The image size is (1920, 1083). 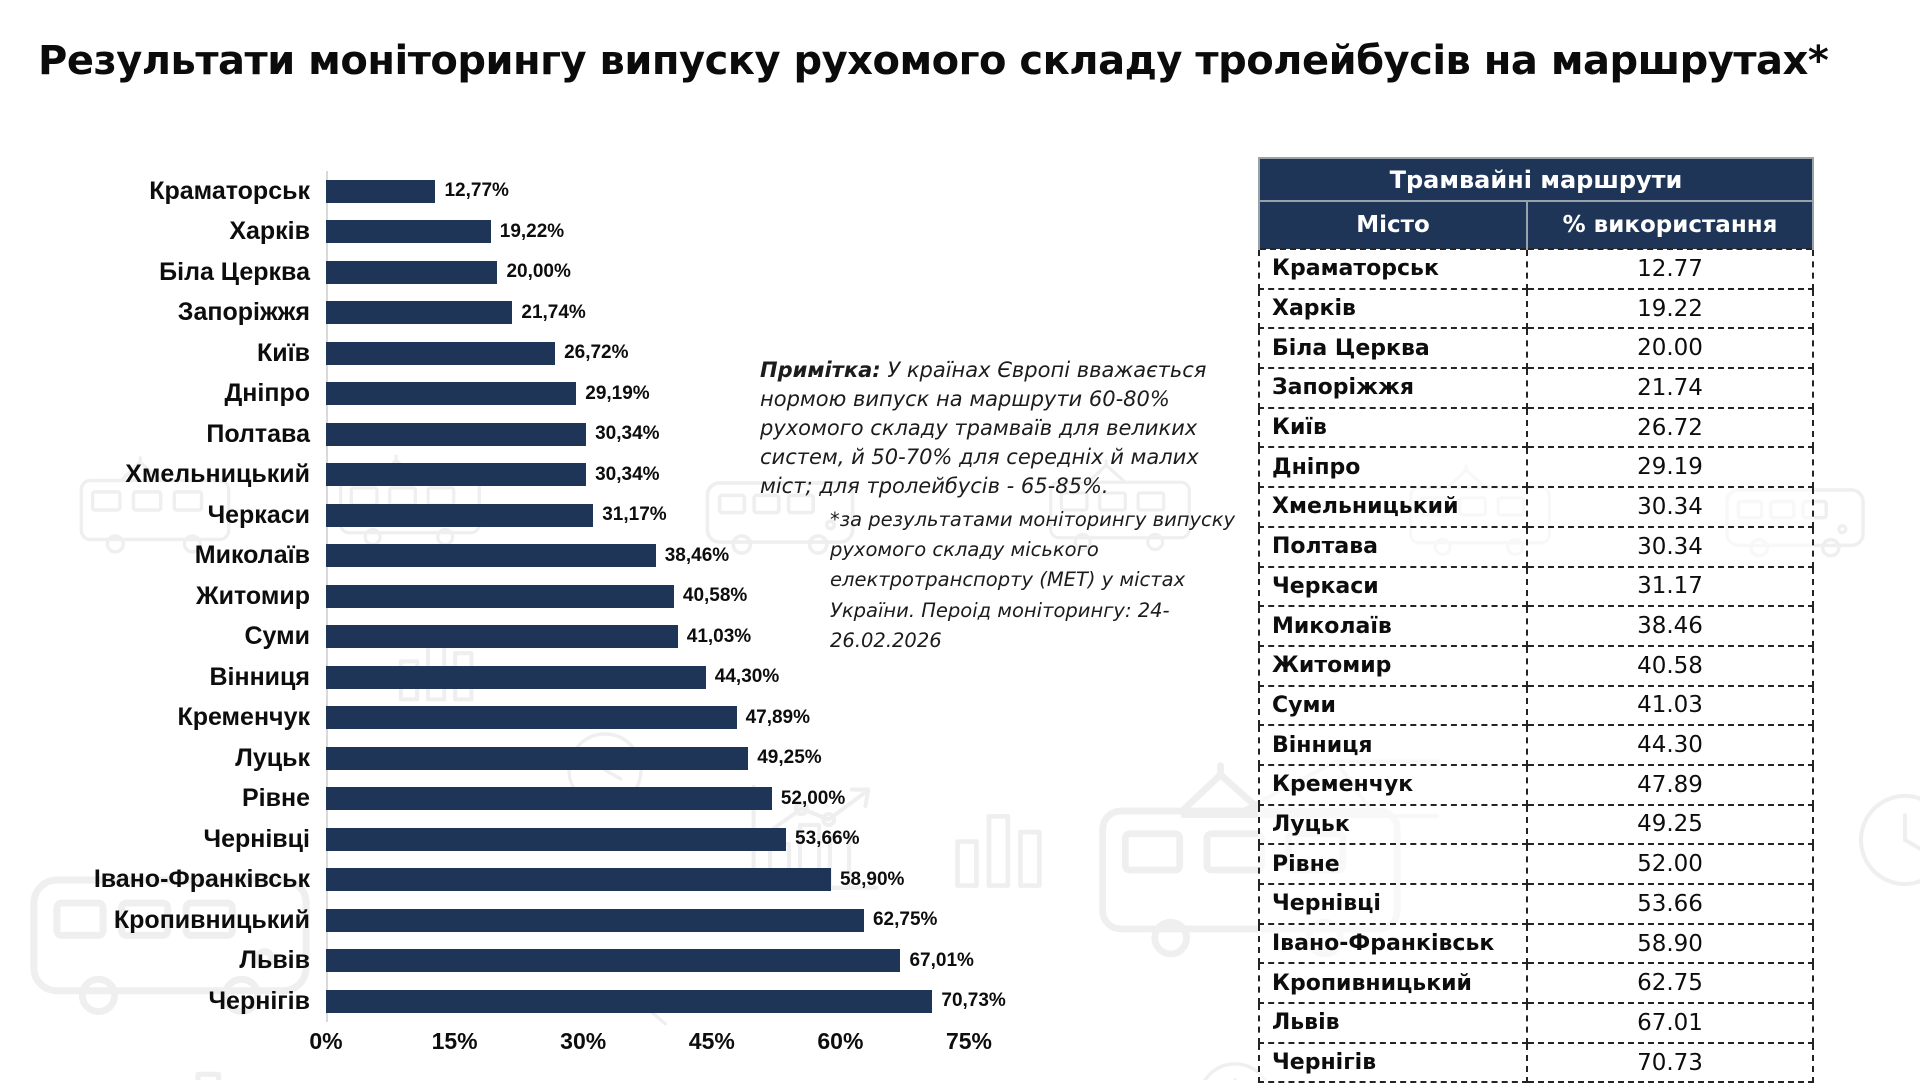 What do you see at coordinates (840, 1041) in the screenshot?
I see `x-axis-tick-label: 60%` at bounding box center [840, 1041].